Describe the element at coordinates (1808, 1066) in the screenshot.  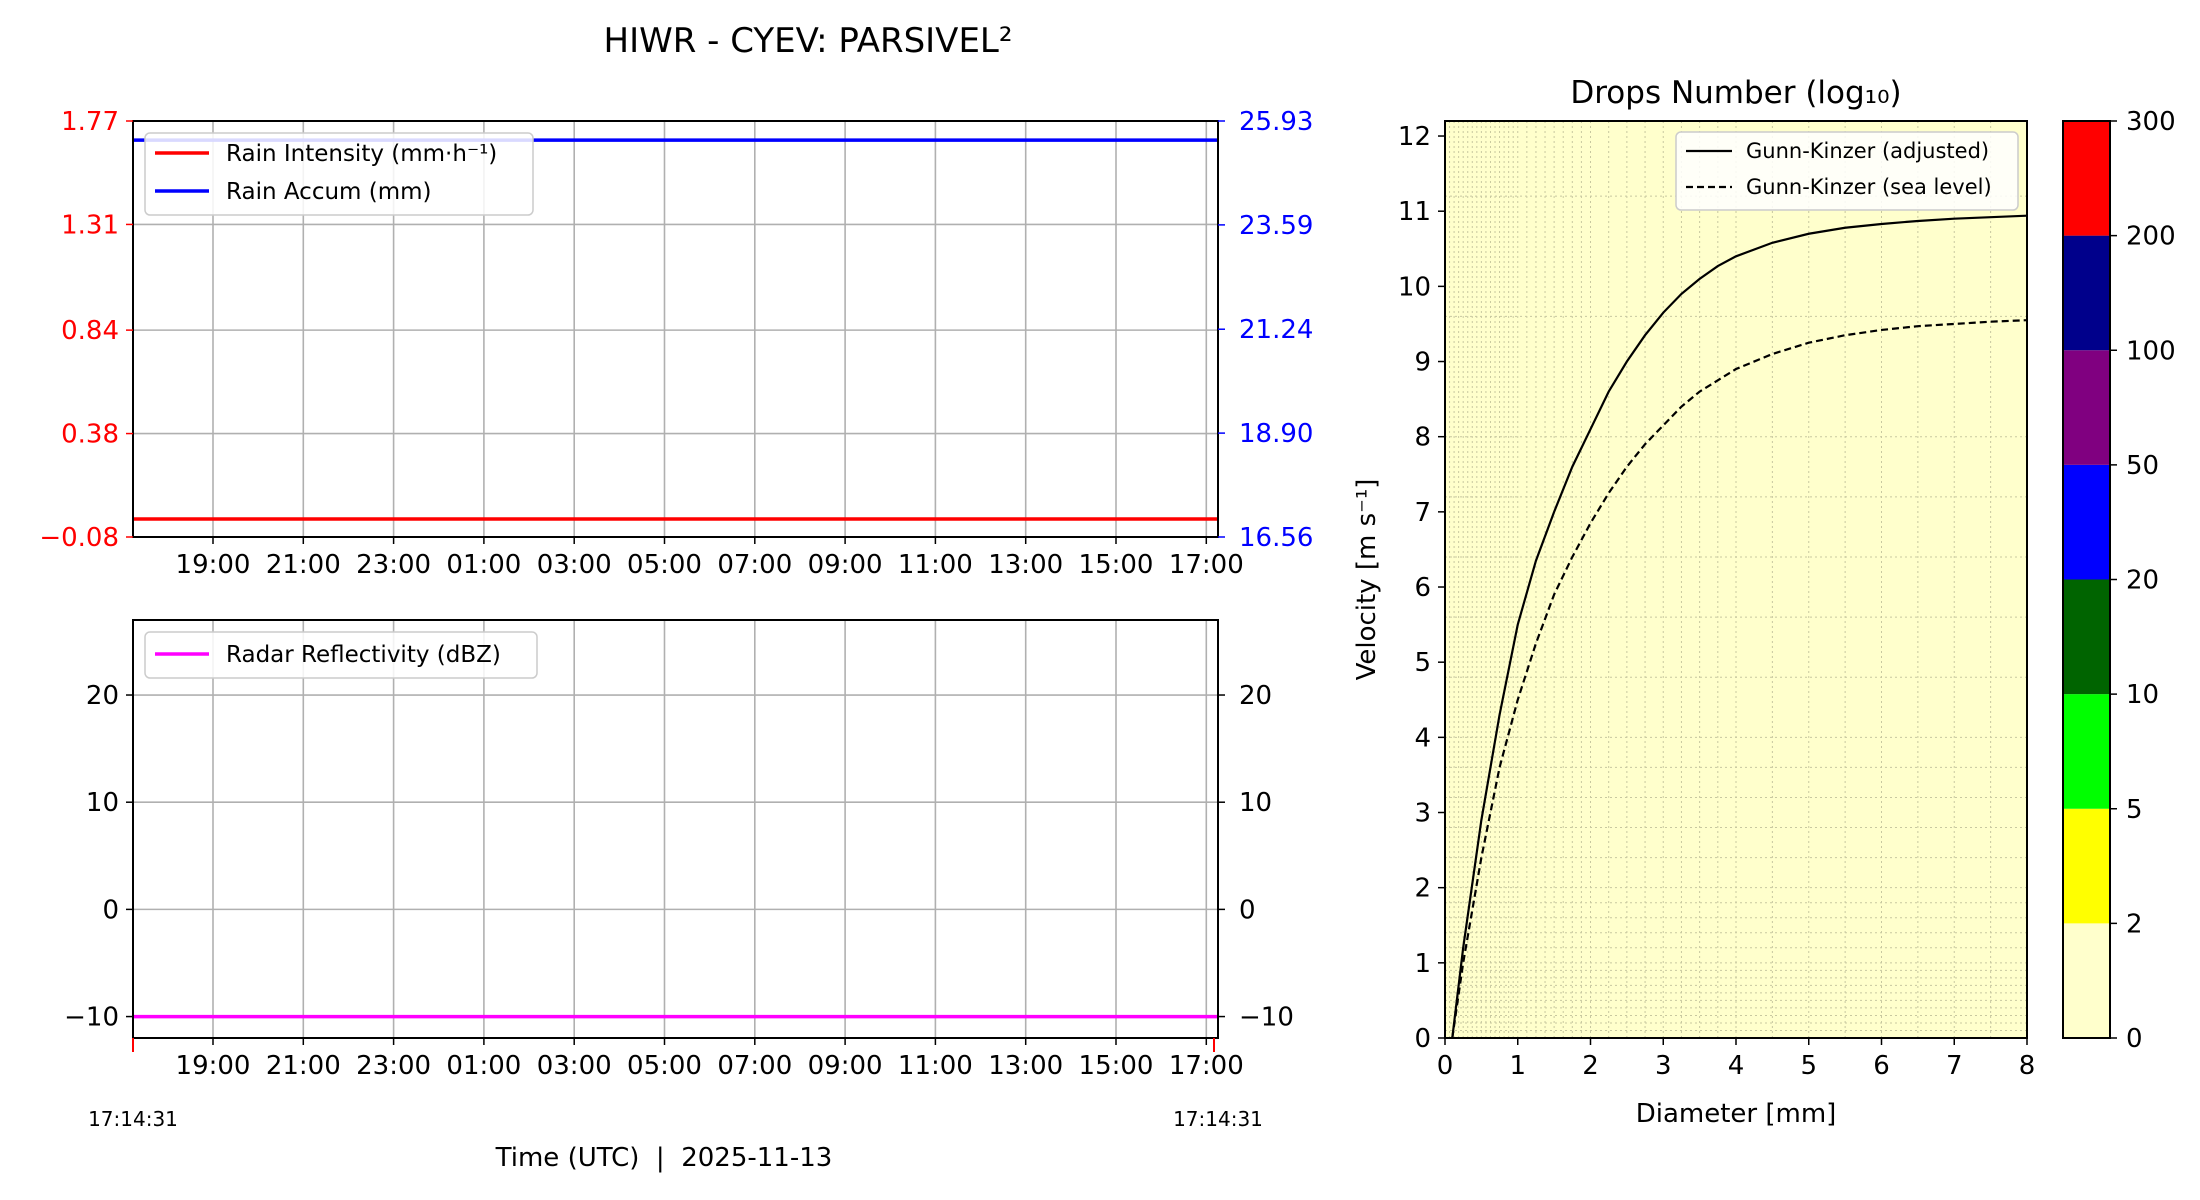
I see `x-tick-label: 5` at that location.